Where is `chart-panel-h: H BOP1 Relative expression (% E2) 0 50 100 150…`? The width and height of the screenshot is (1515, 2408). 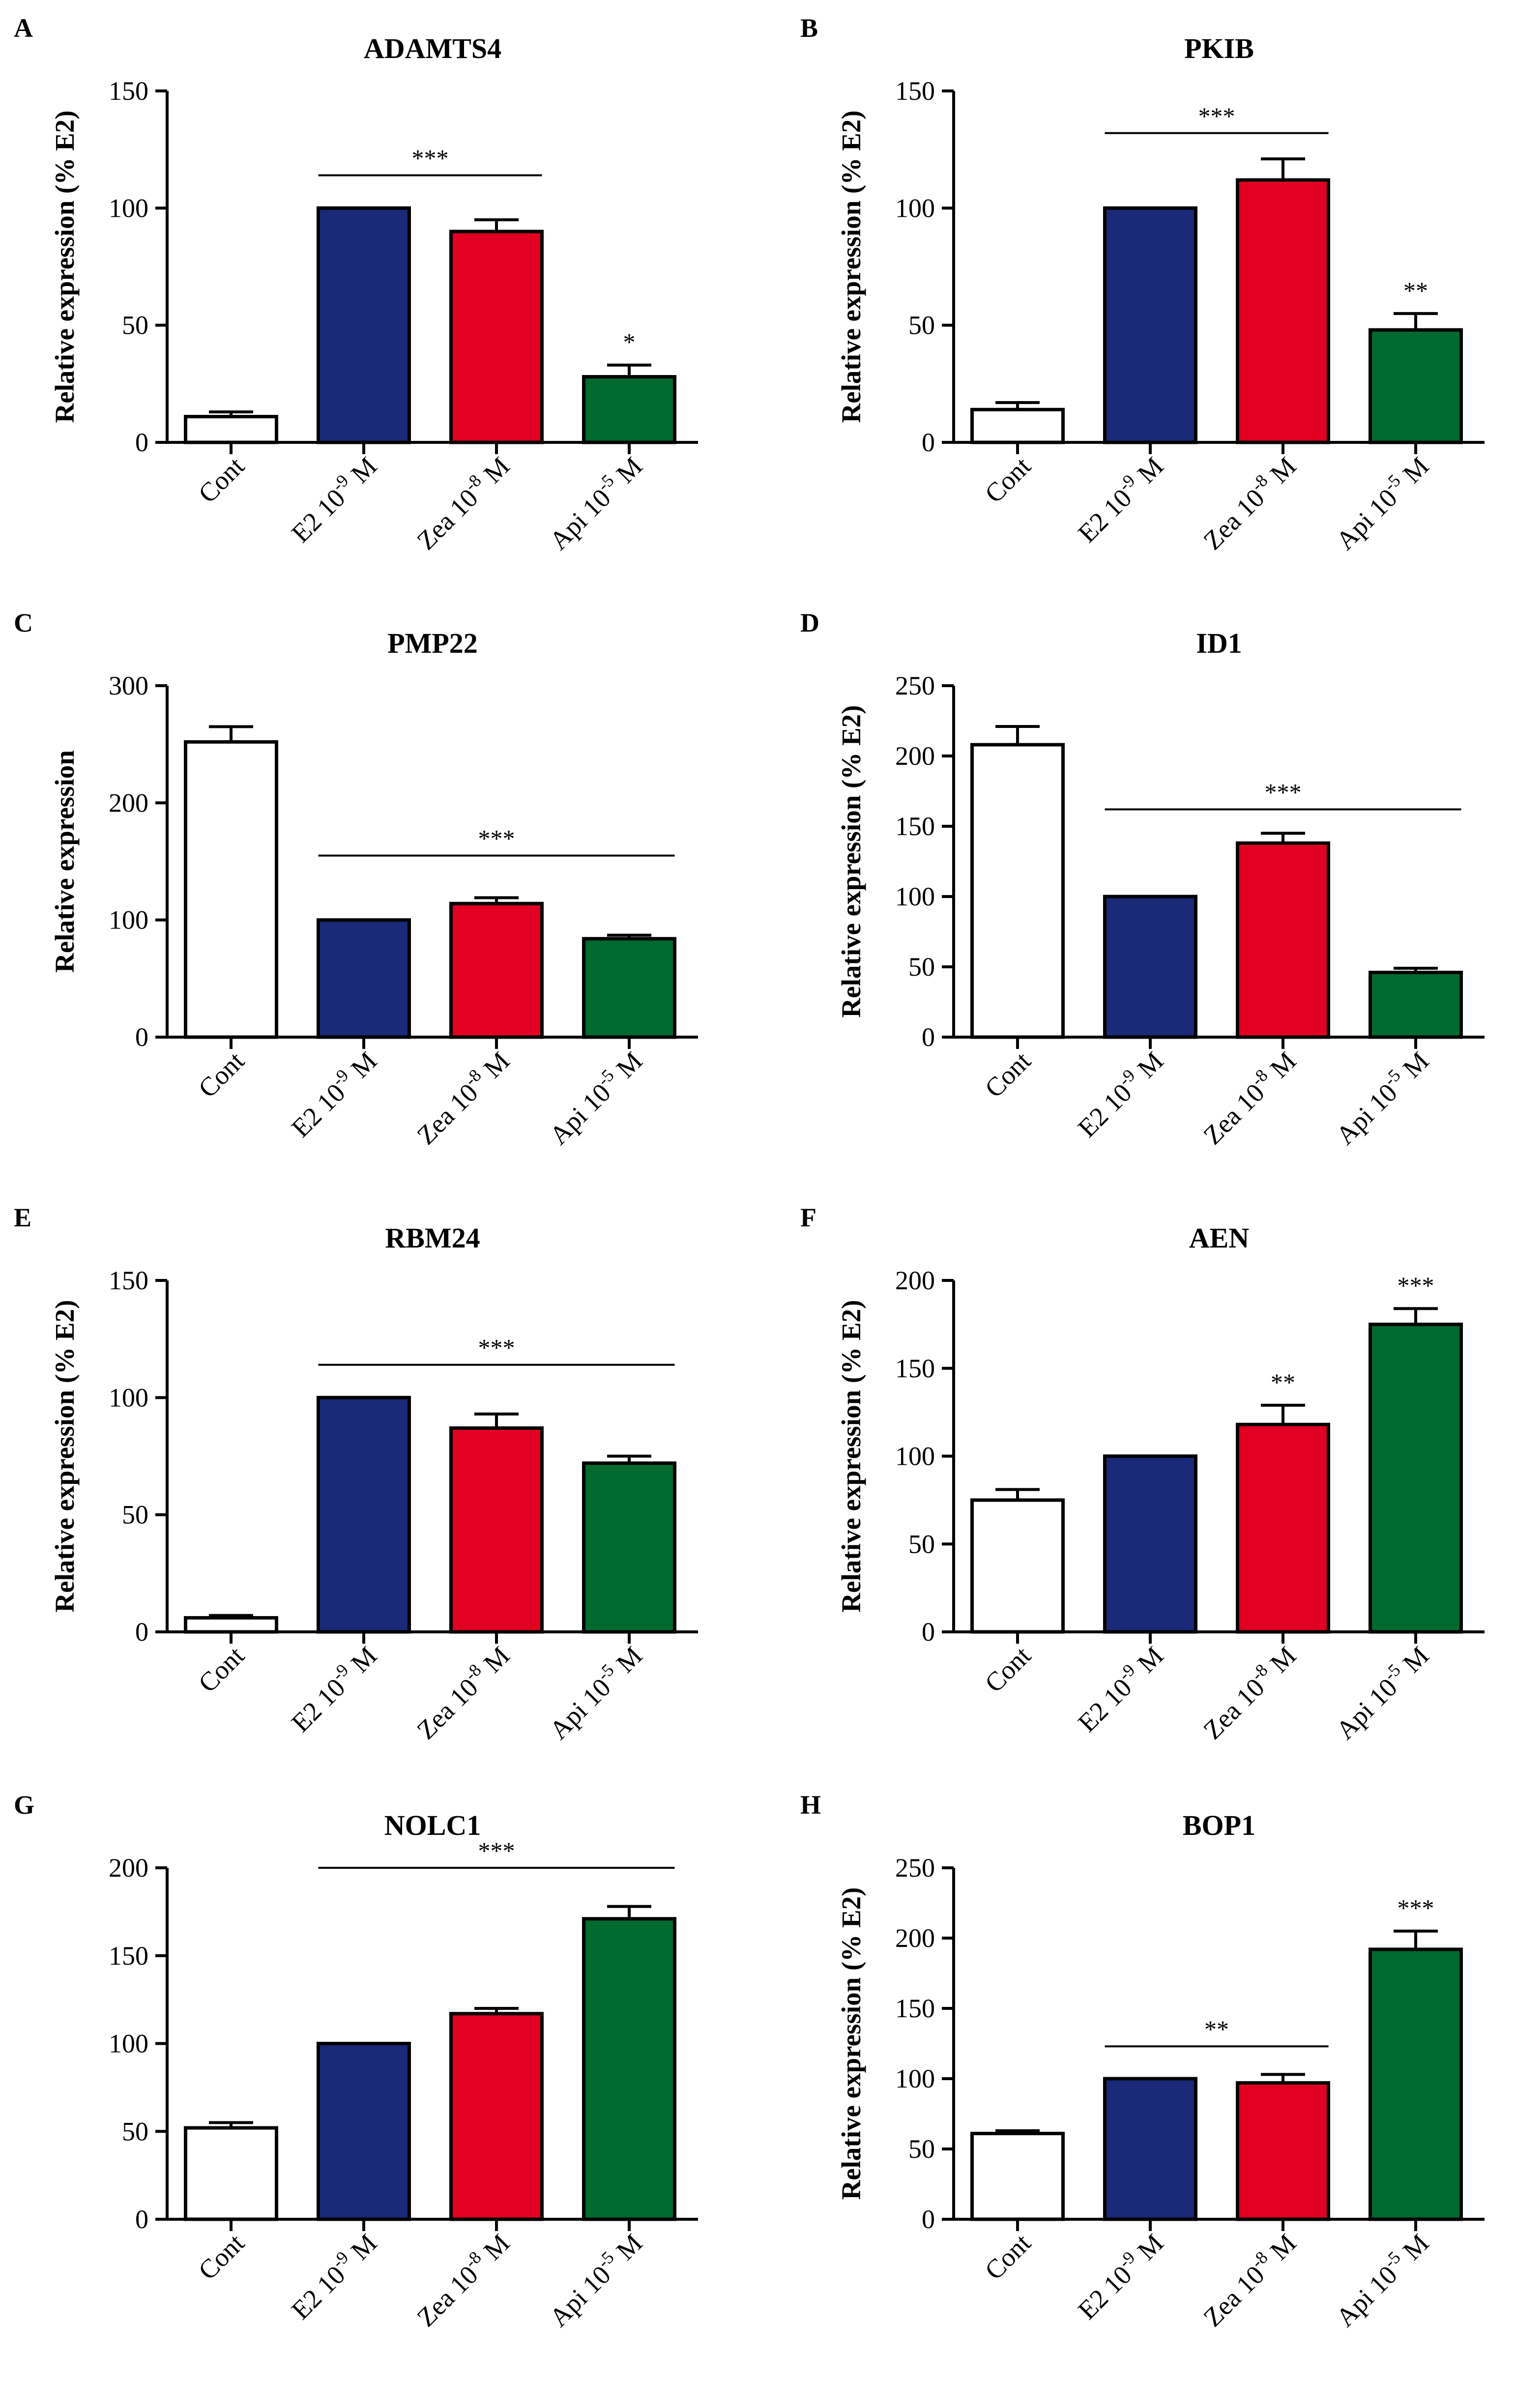 chart-panel-h: H BOP1 Relative expression (% E2) 0 50 100 150… is located at coordinates (1142, 2061).